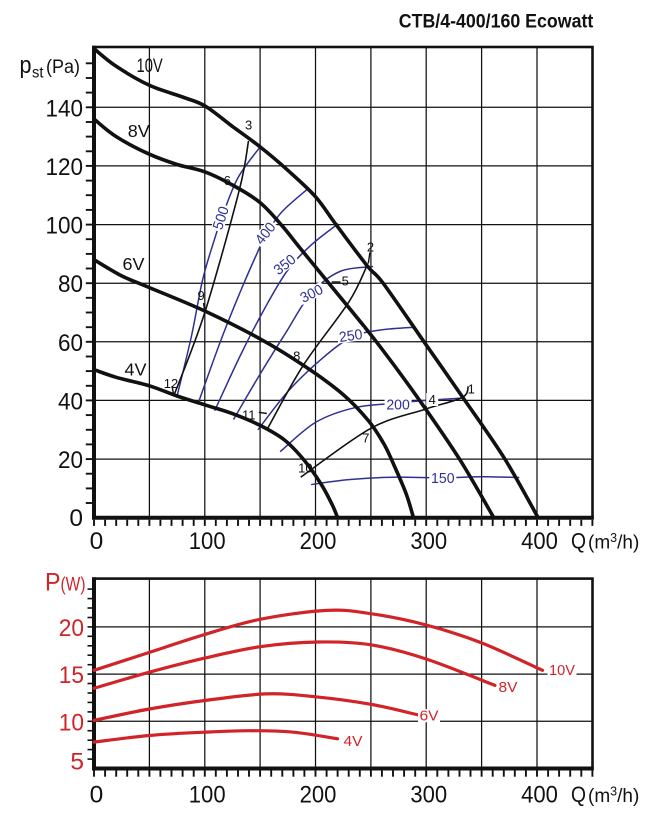 The image size is (653, 831). I want to click on svg-text: CTB/4-400/160 Ecowatt, so click(496, 21).